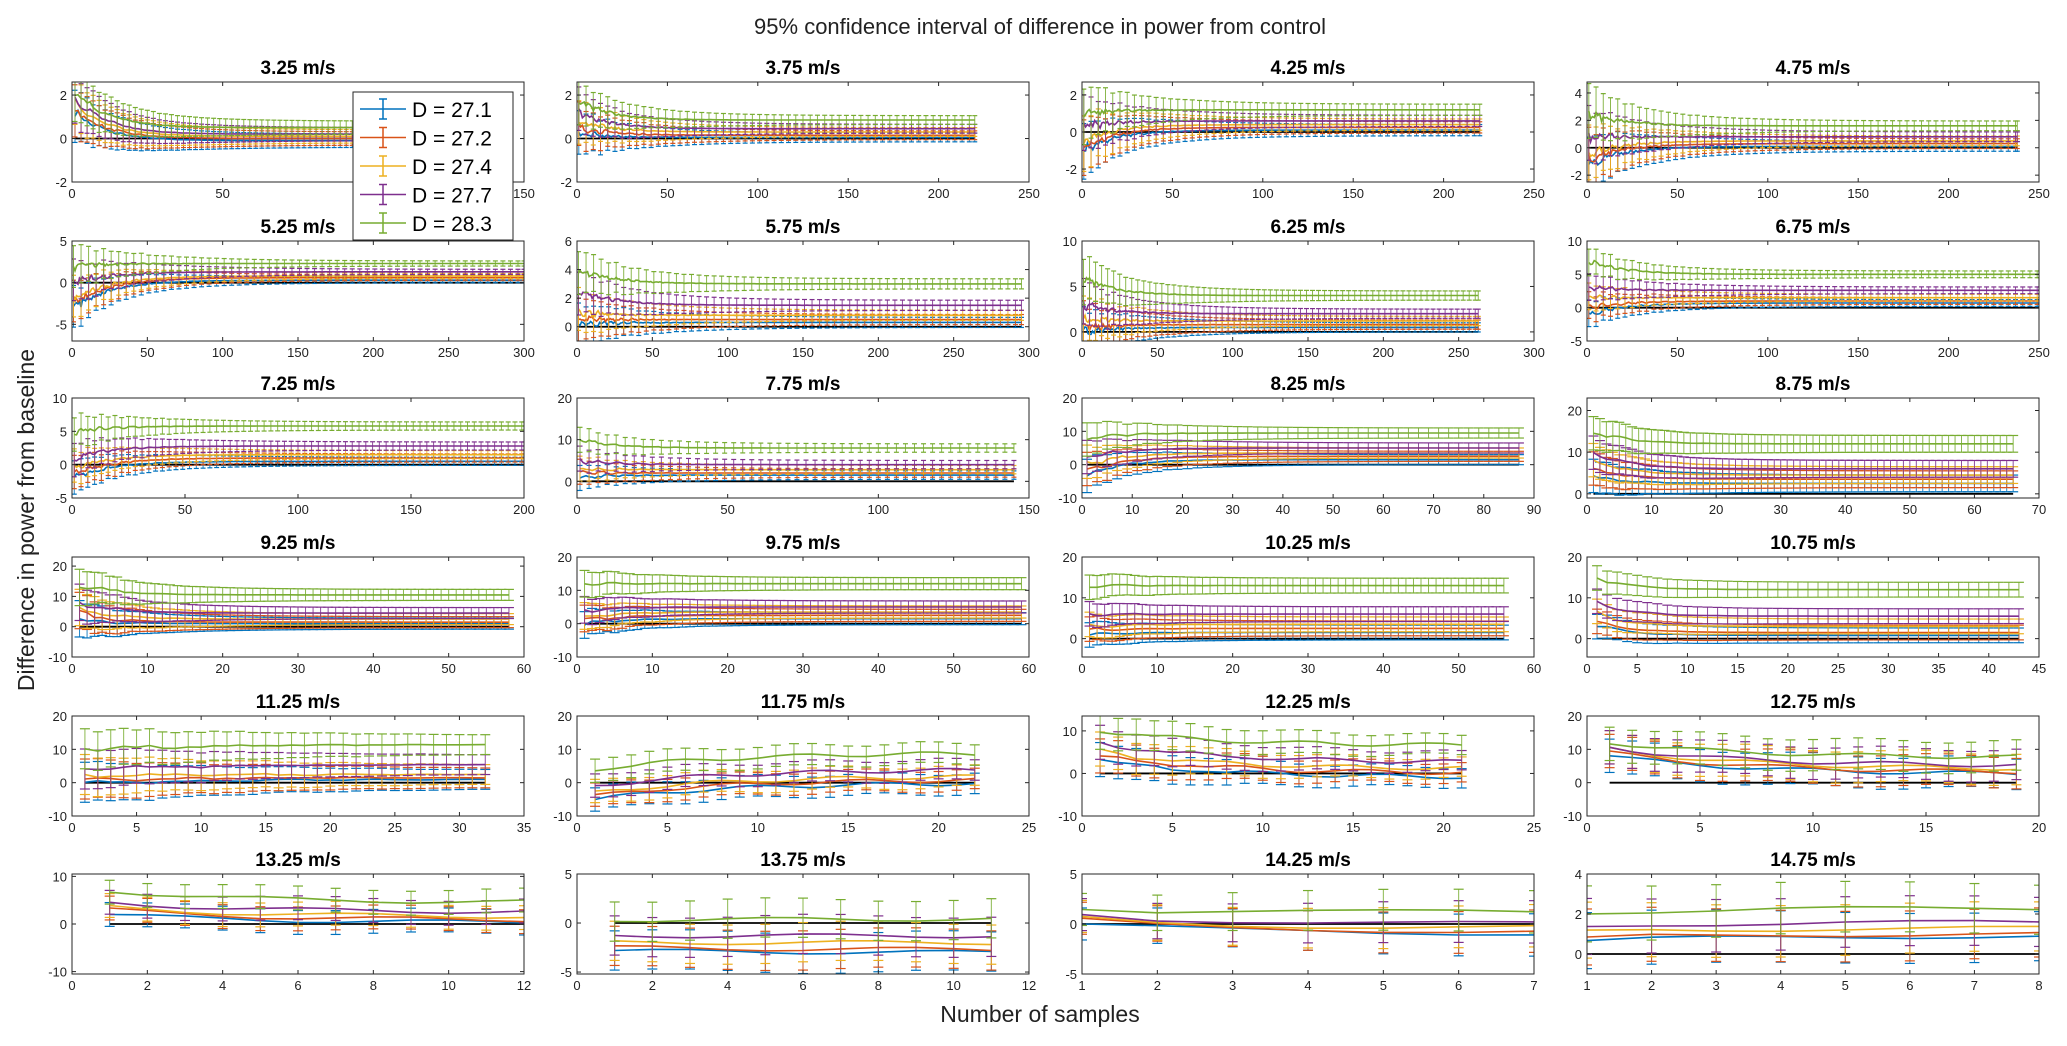 The width and height of the screenshot is (2067, 1046). Describe the element at coordinates (1308, 68) in the screenshot. I see `subplot-title: 4.25 m/s` at that location.